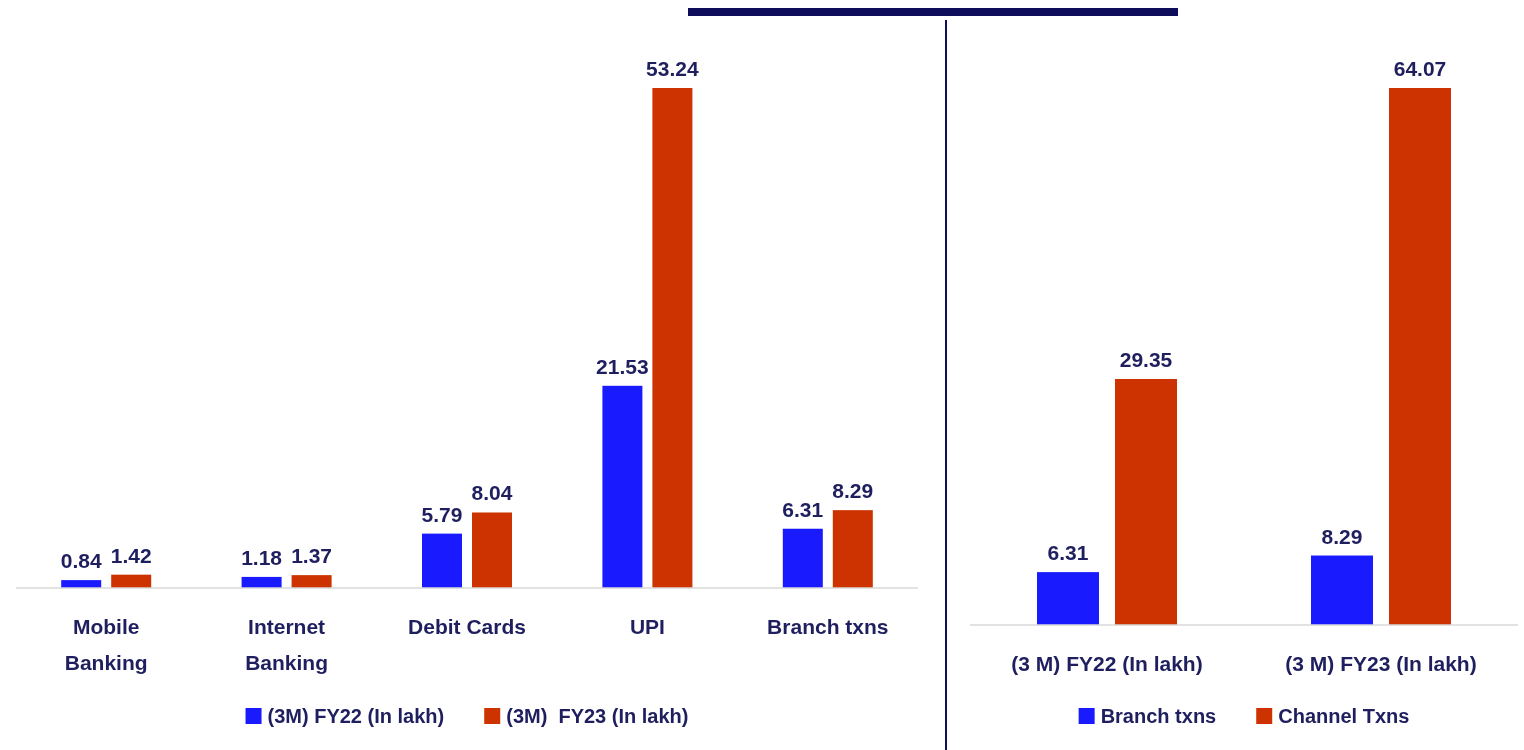  I want to click on legend-label: Channel Txns, so click(1344, 716).